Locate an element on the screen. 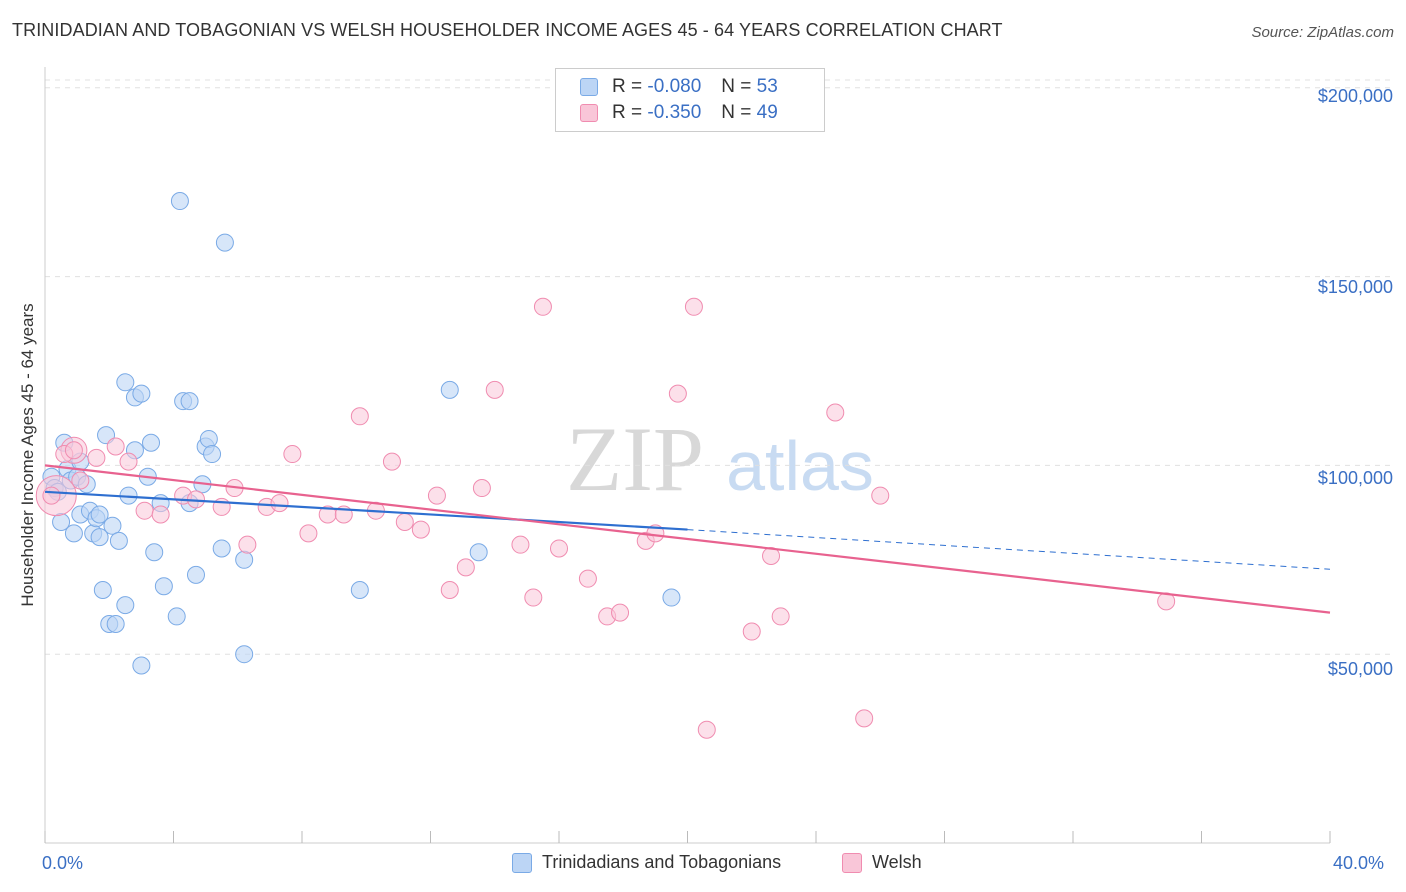 This screenshot has width=1406, height=892. trinidadians-trend-line is located at coordinates (366, 510).